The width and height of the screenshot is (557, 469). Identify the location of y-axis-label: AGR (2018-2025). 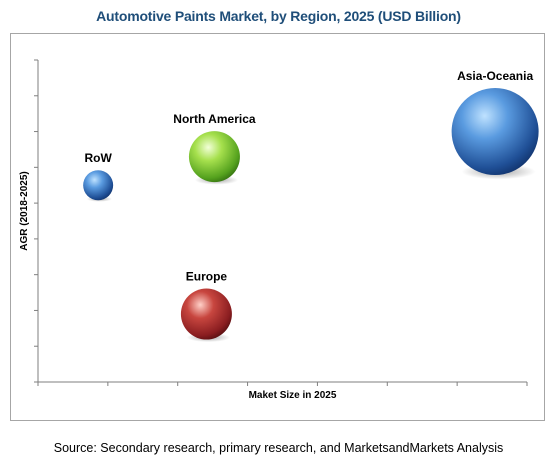
(24, 210).